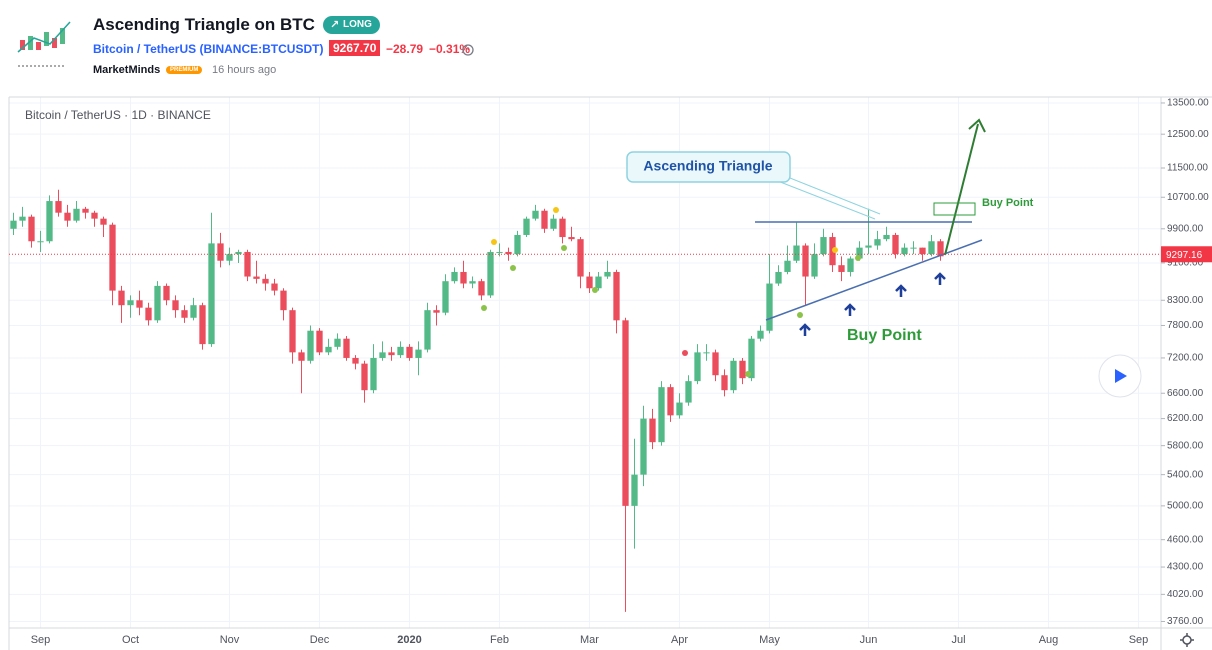  Describe the element at coordinates (1186, 254) in the screenshot. I see `last-price-box` at that location.